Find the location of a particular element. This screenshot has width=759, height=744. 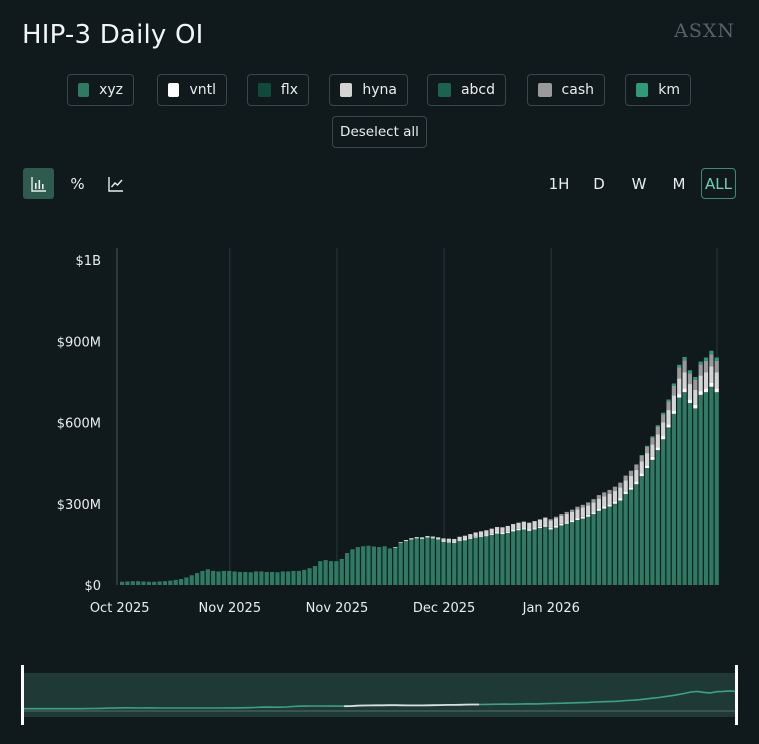

range-m-button: M is located at coordinates (679, 183).